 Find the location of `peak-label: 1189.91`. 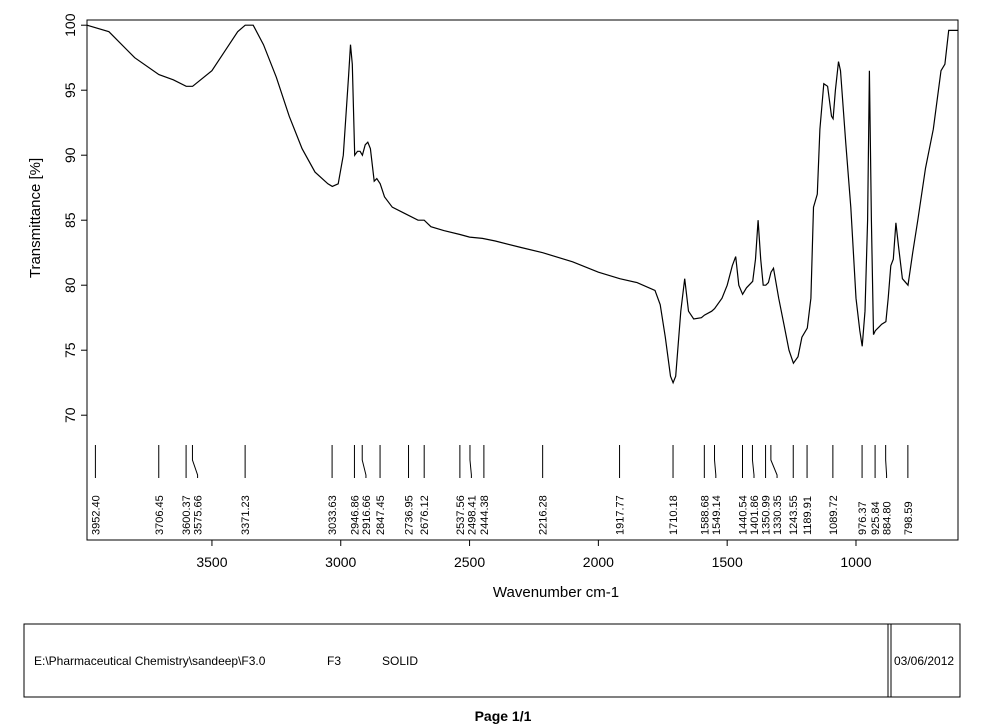

peak-label: 1189.91 is located at coordinates (808, 515).